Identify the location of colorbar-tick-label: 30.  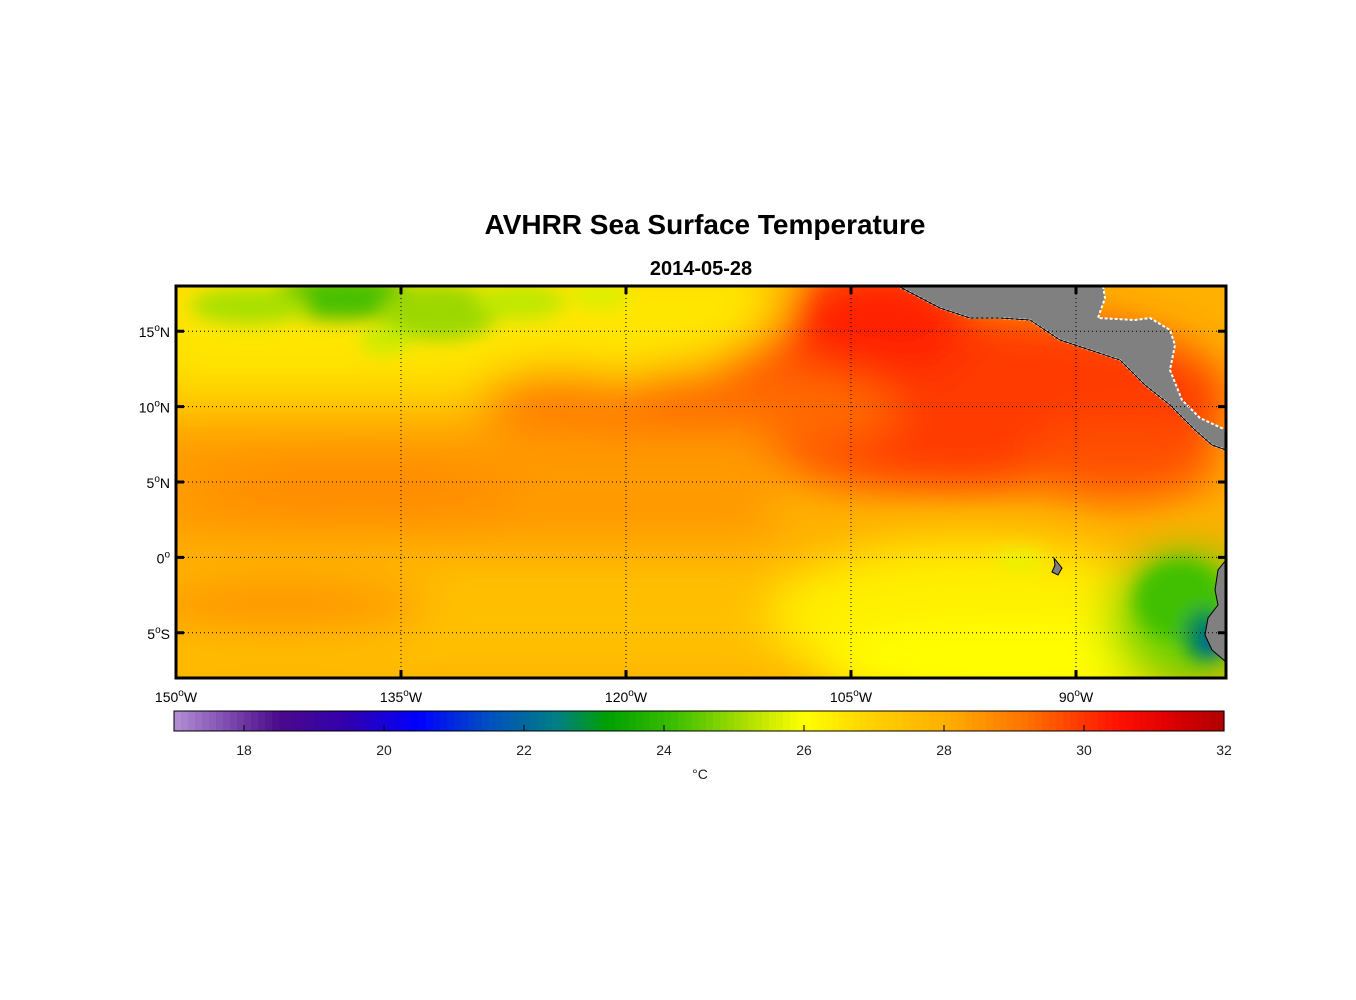
(1084, 750).